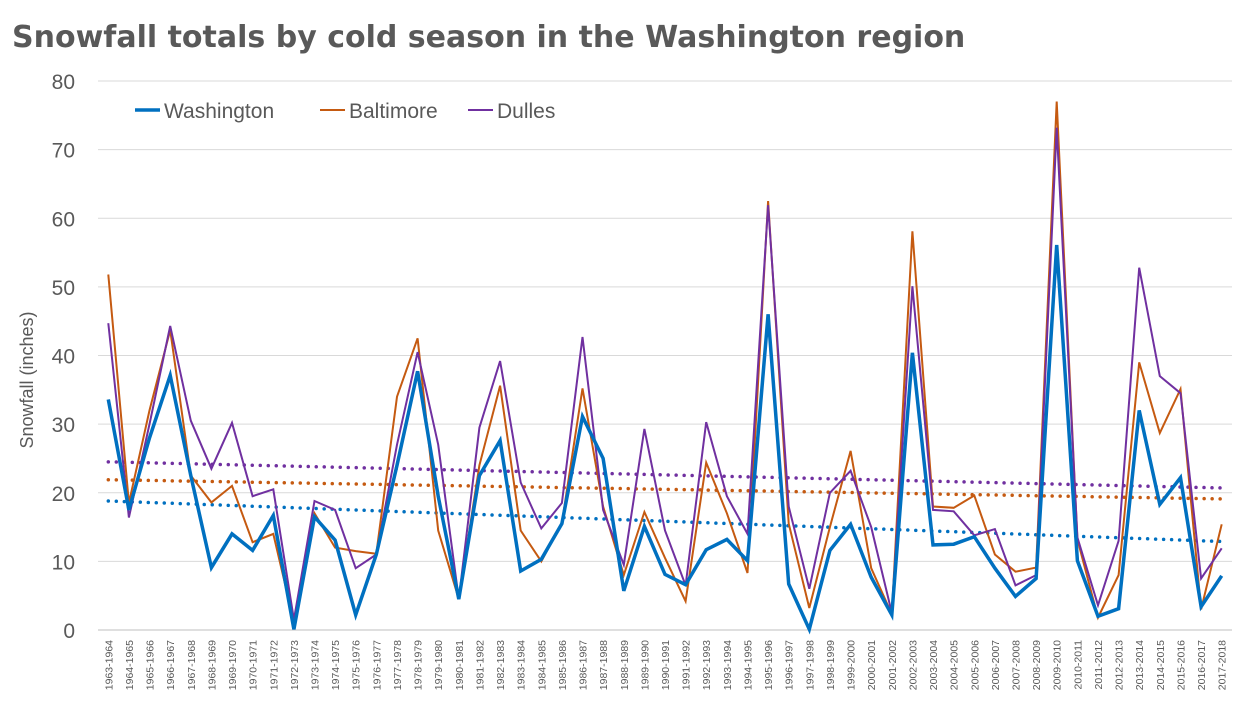 This screenshot has width=1248, height=721. I want to click on trendlines, so click(665, 502).